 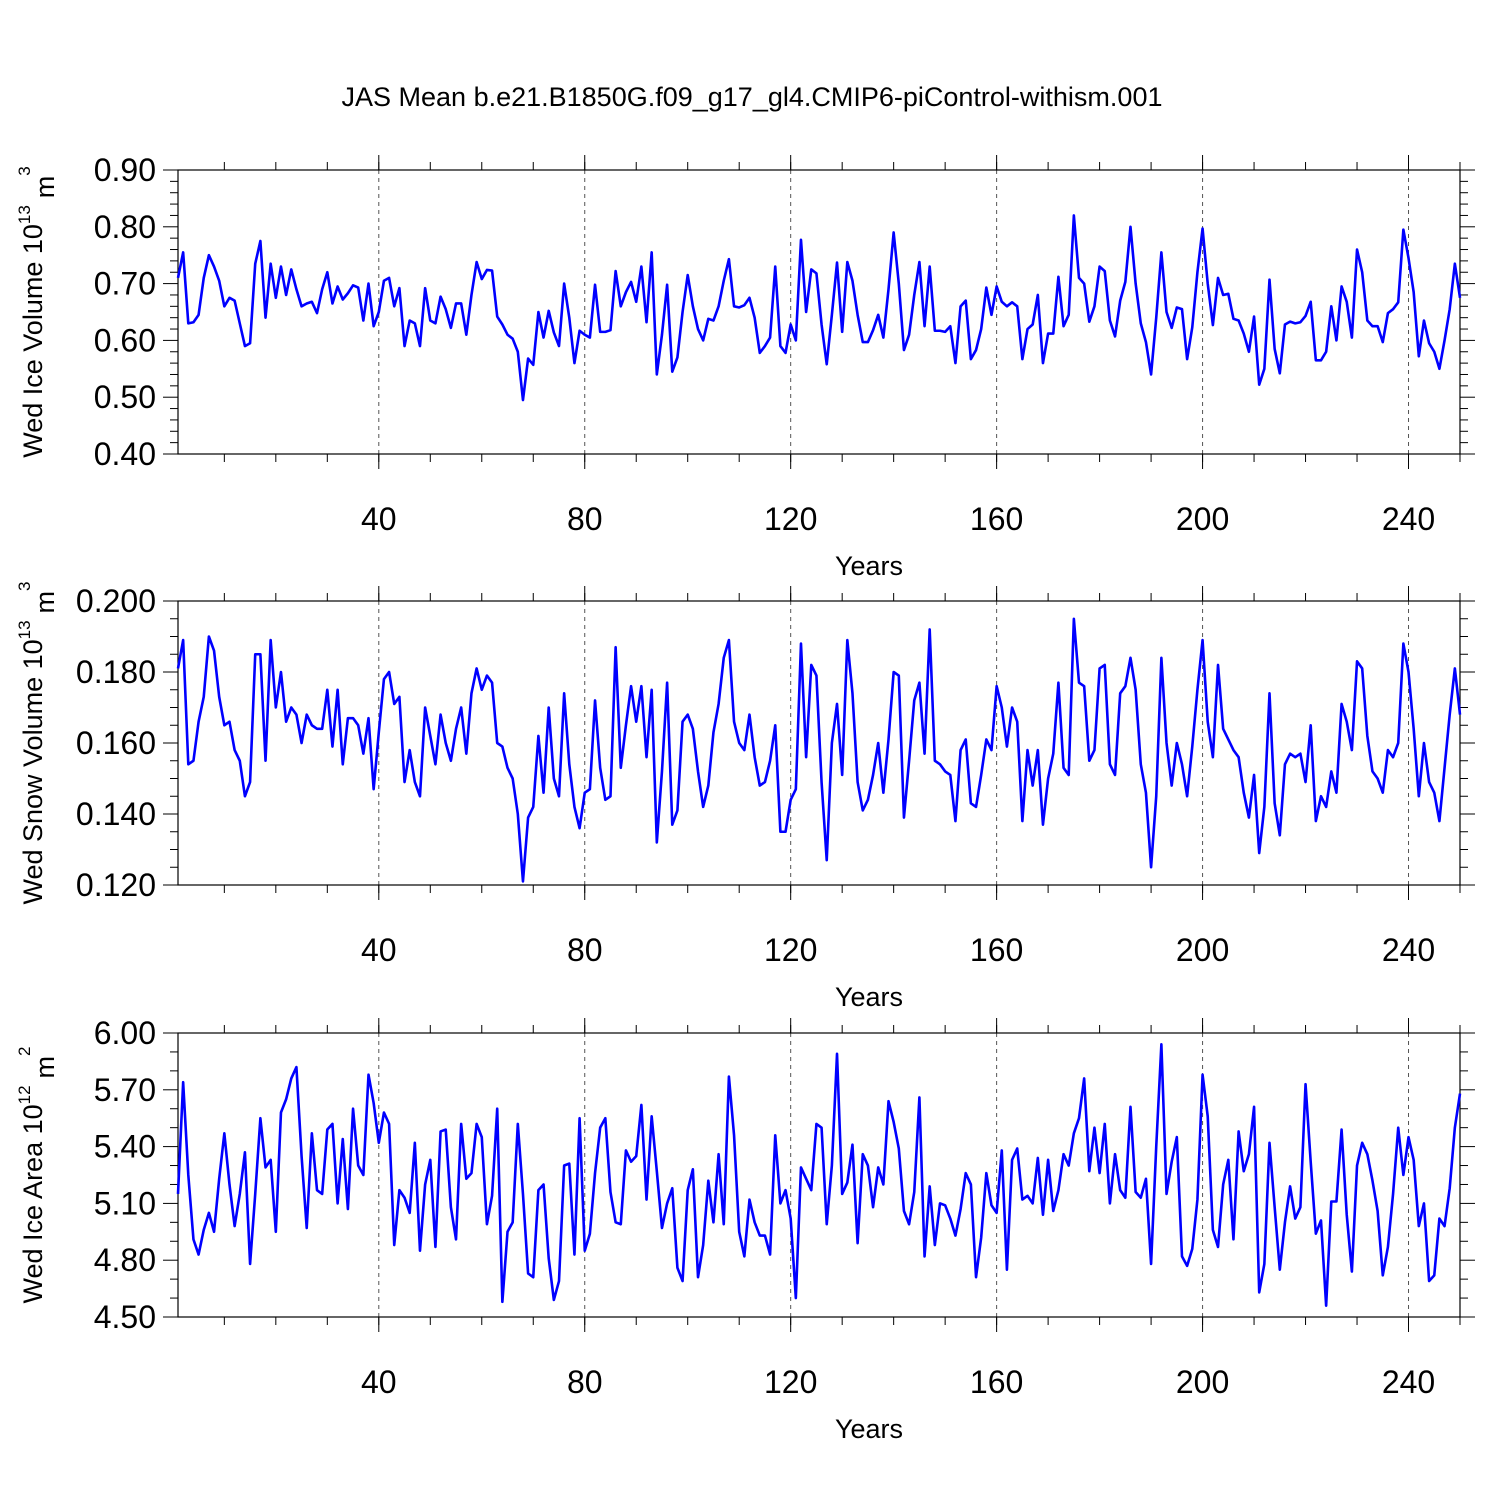 I want to click on data-line, so click(x=819, y=308).